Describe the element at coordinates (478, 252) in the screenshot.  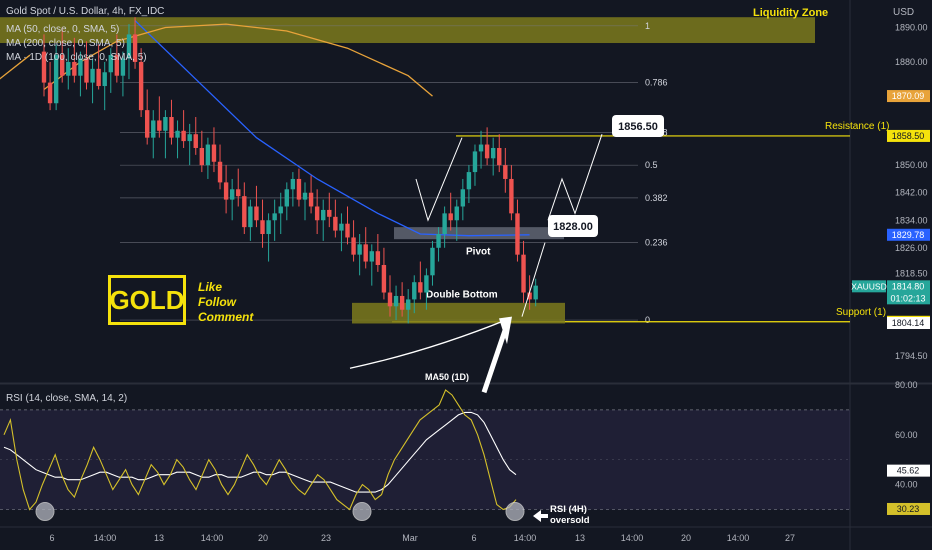
I see `pivot-label: Pivot` at that location.